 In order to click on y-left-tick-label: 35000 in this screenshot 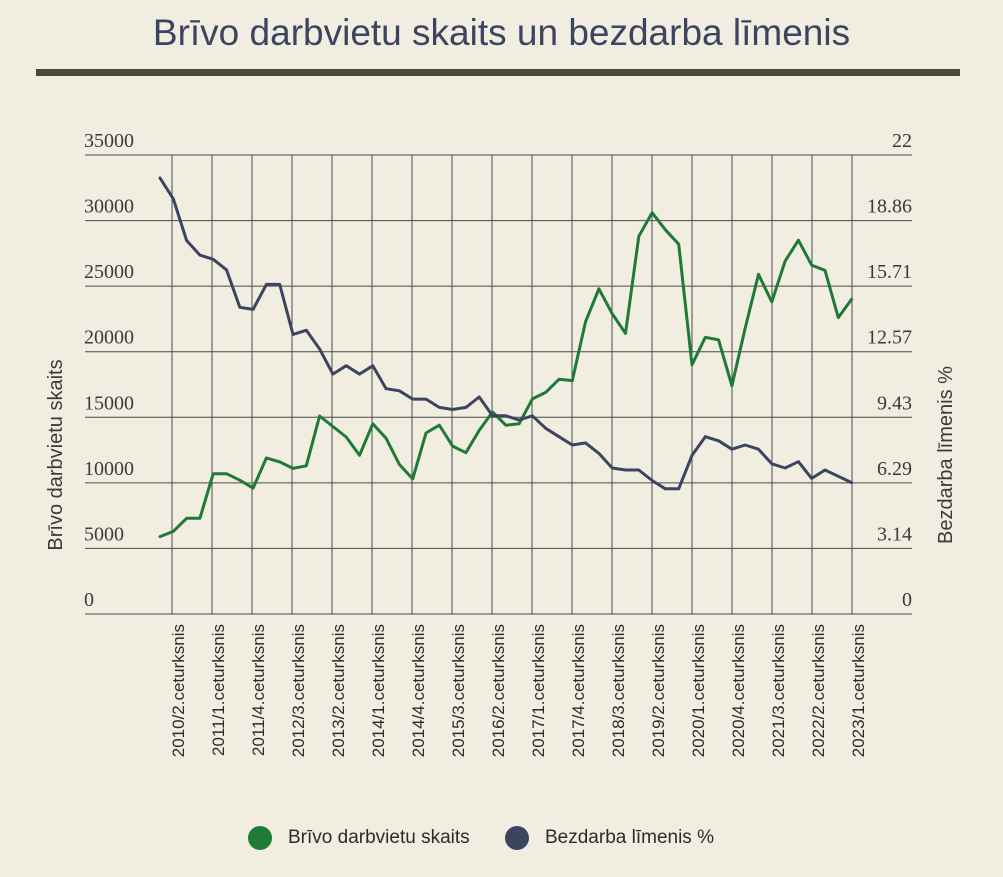, I will do `click(109, 141)`.